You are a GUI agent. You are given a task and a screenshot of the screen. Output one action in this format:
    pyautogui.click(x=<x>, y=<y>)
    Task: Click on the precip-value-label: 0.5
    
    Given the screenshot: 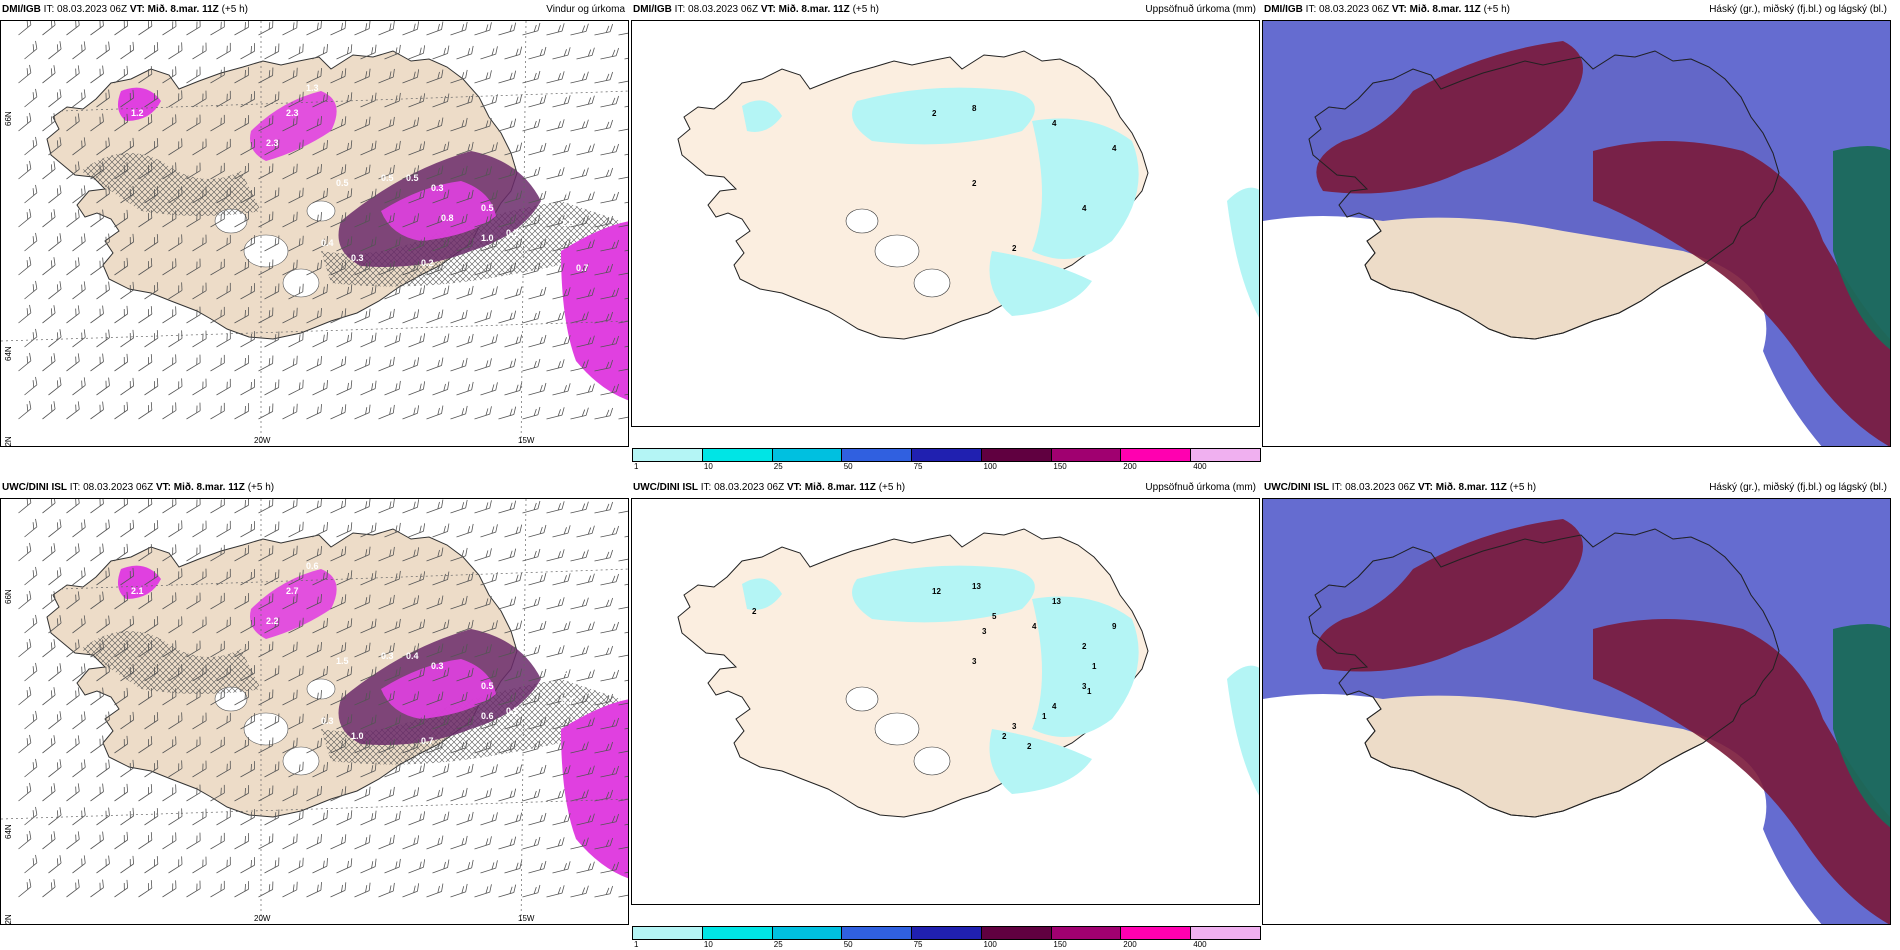 What is the action you would take?
    pyautogui.click(x=487, y=686)
    